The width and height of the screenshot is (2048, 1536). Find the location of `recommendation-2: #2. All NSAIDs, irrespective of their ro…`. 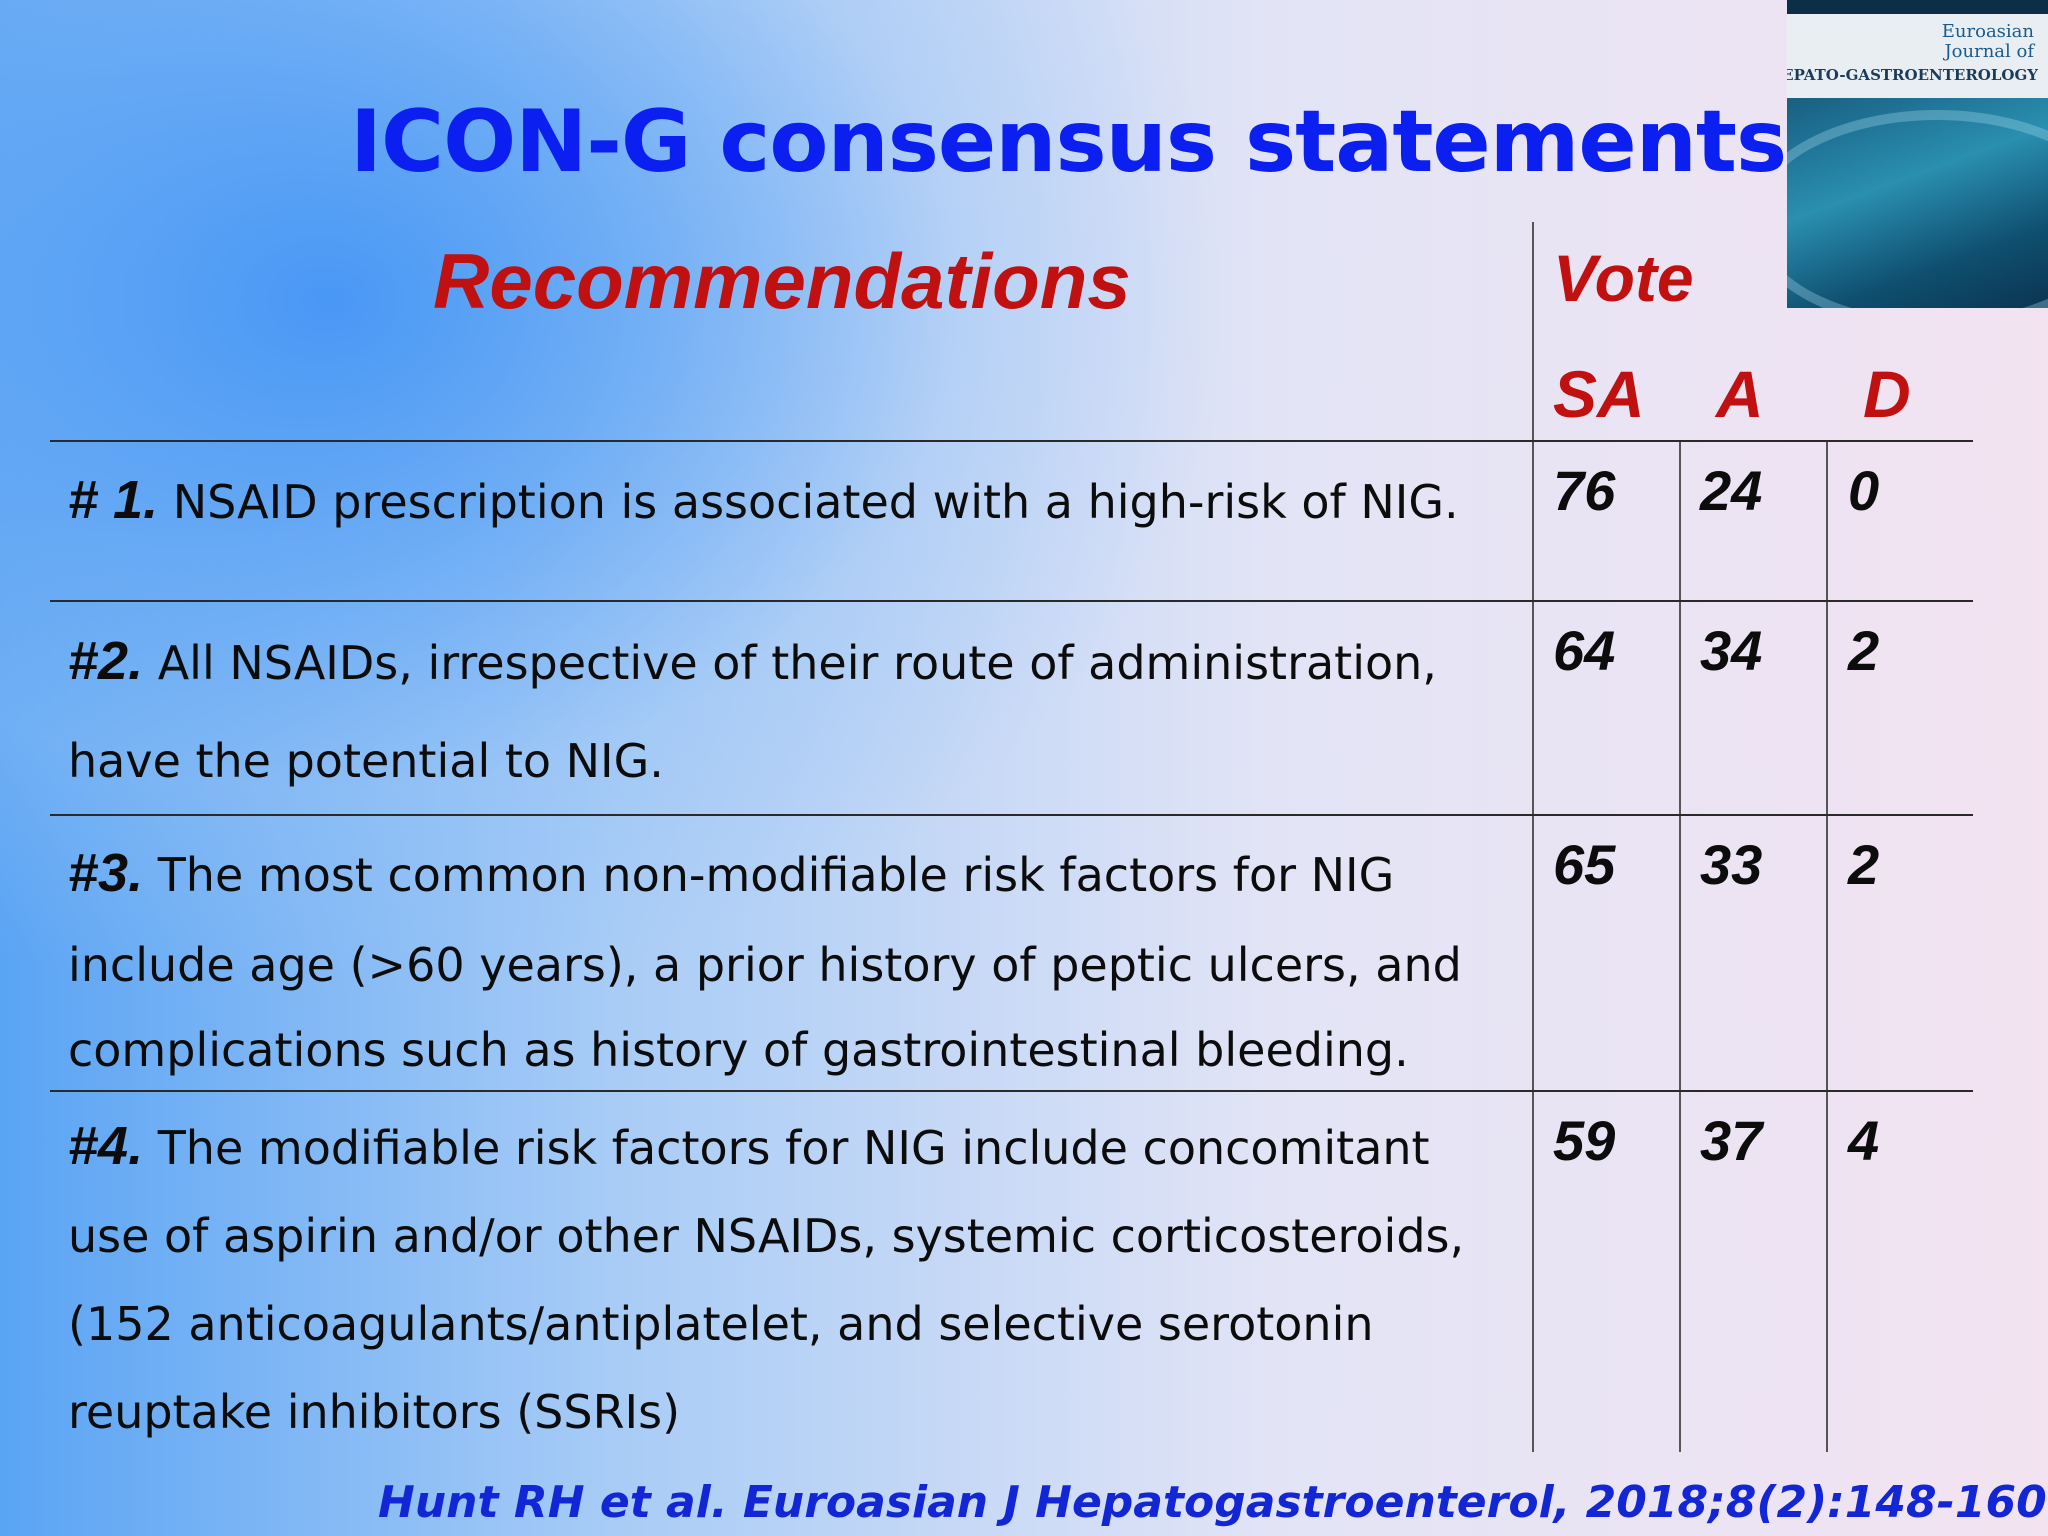

recommendation-2: #2. All NSAIDs, irrespective of their ro… is located at coordinates (788, 711).